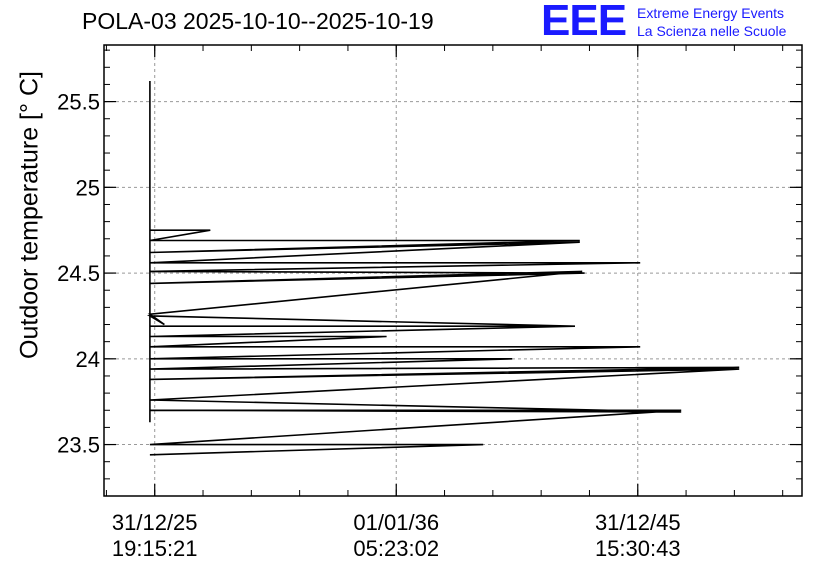 The height and width of the screenshot is (572, 836). What do you see at coordinates (78, 102) in the screenshot?
I see `y-tick-label: 25.5` at bounding box center [78, 102].